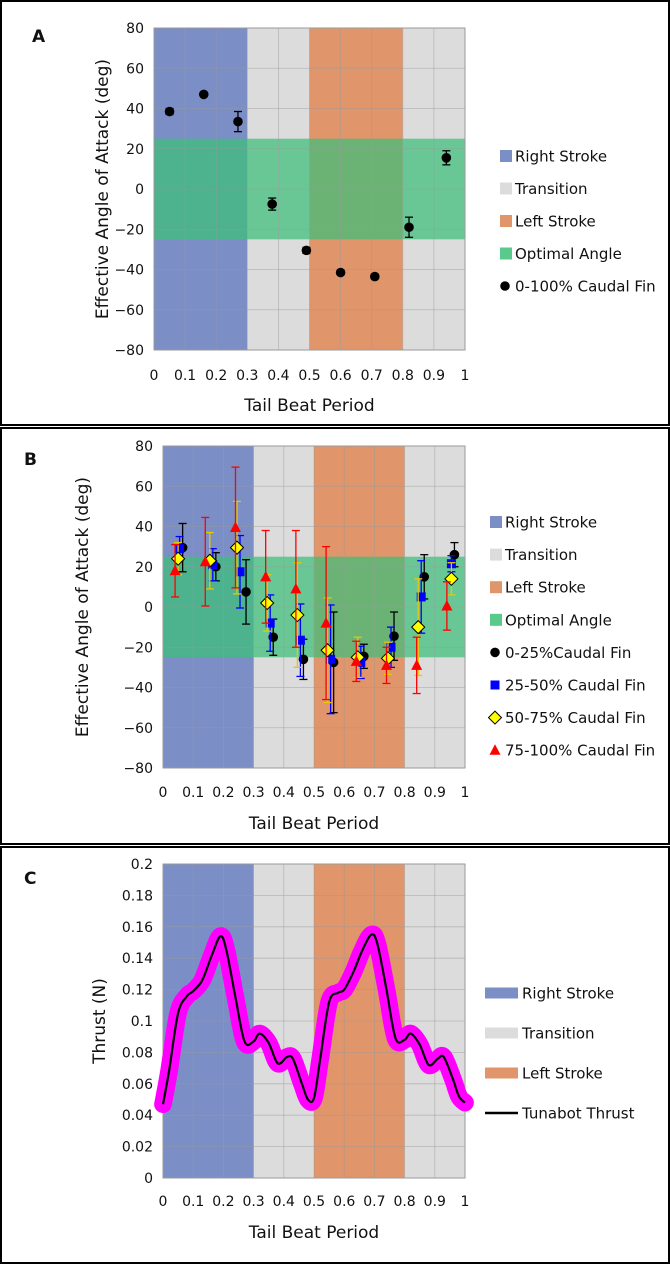 The image size is (670, 1264). I want to click on x-axis-label: Tail Beat Period, so click(313, 1233).